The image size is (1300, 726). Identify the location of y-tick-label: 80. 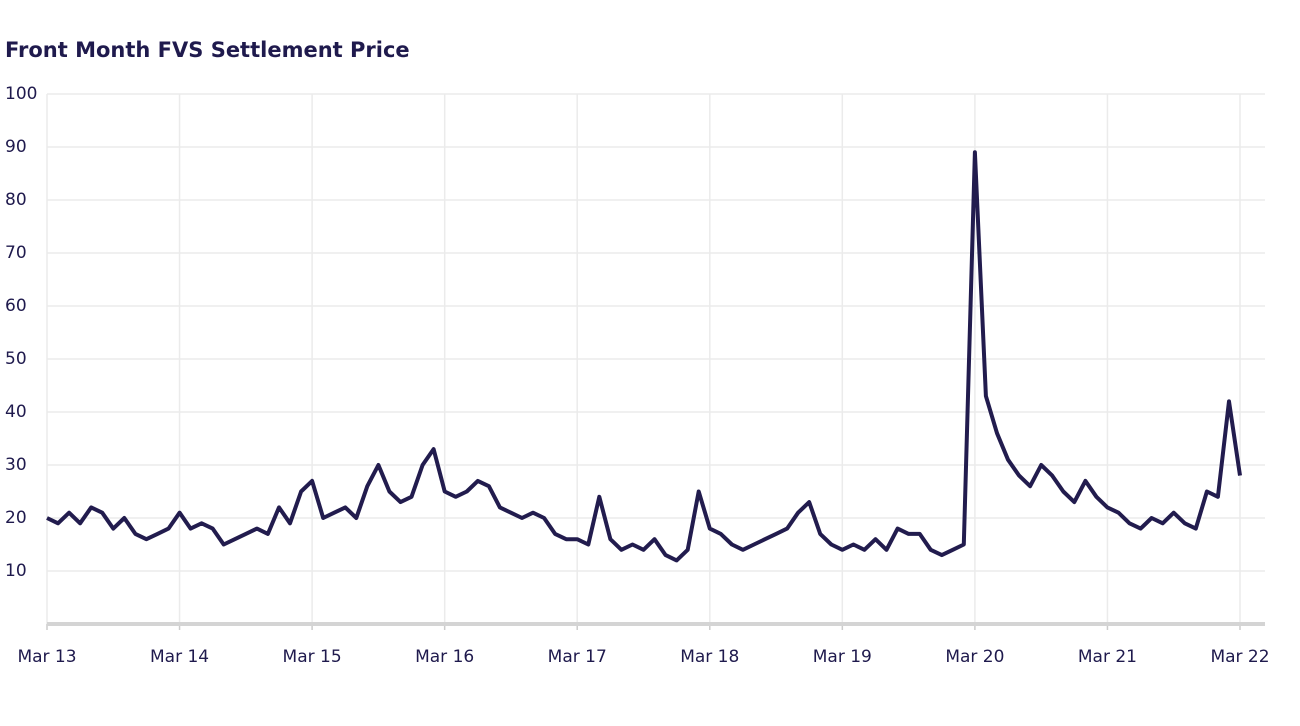
(16, 200).